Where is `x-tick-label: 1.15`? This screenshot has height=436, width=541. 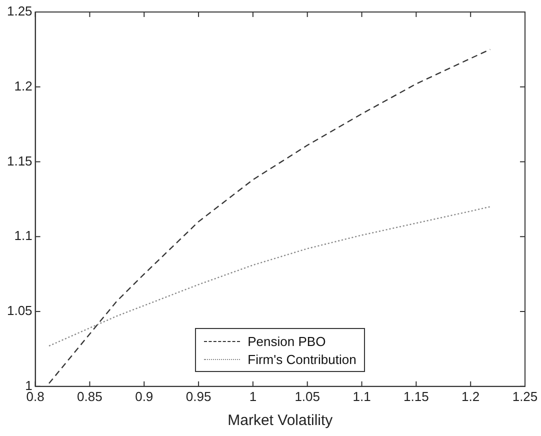 x-tick-label: 1.15 is located at coordinates (416, 396).